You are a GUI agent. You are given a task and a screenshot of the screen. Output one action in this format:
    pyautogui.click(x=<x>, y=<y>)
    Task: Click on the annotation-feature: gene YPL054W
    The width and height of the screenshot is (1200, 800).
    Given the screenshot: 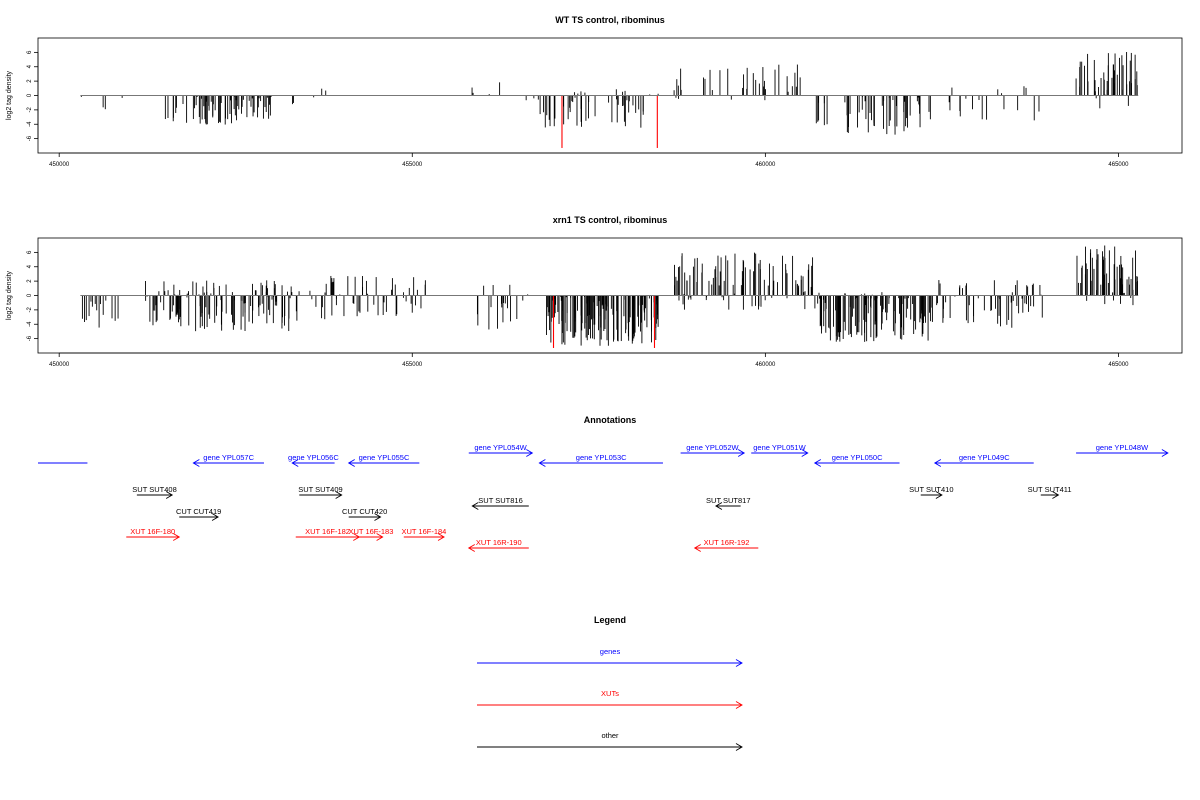 What is the action you would take?
    pyautogui.click(x=501, y=450)
    